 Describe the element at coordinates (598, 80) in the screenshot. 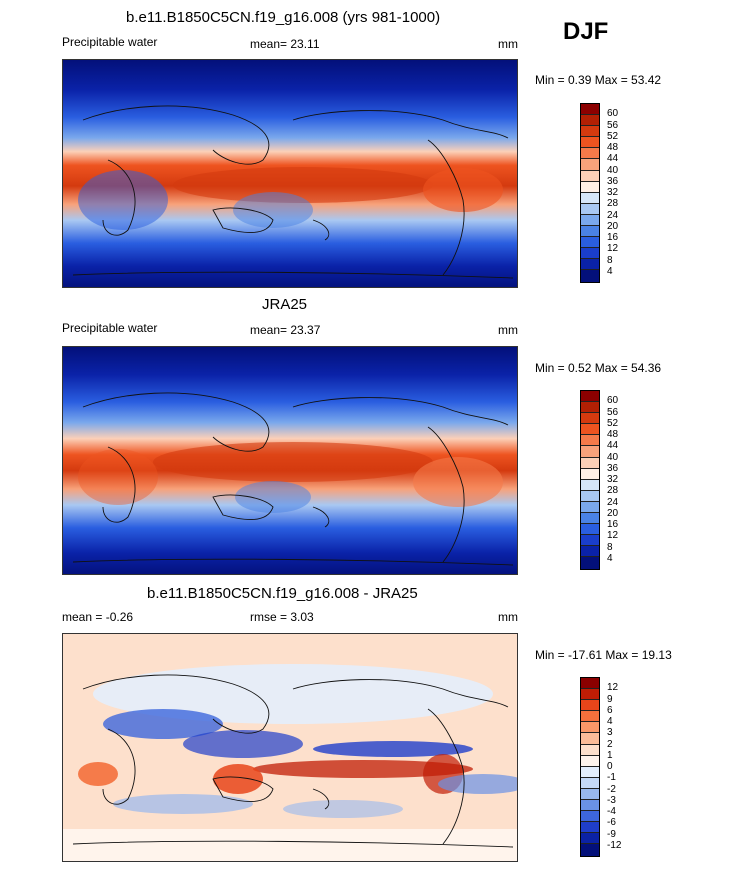

I see `panel1-minmax: Min = 0.39 Max = 53.42` at that location.